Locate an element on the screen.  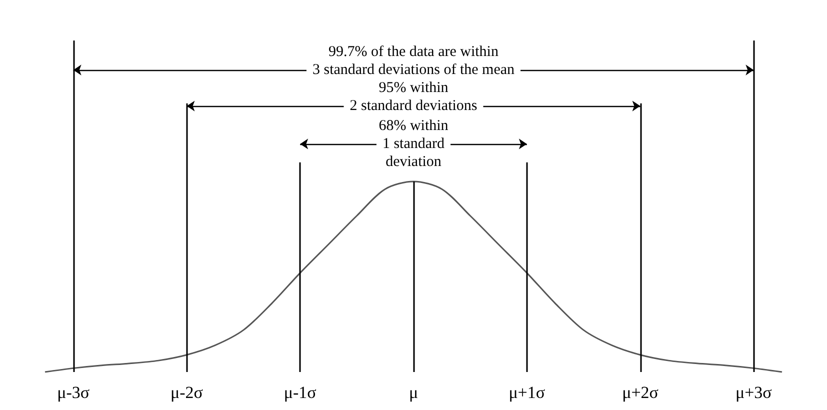
text: 68% within 1 standard deviation is located at coordinates (413, 144).